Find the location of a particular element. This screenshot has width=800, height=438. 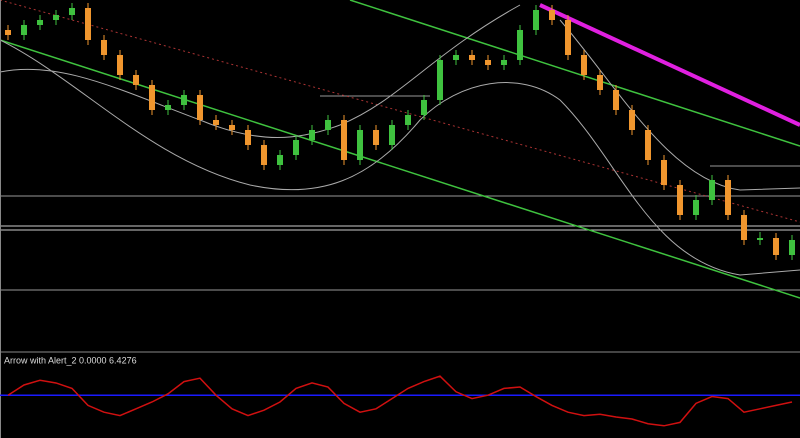

band-upper is located at coordinates (679, 105).